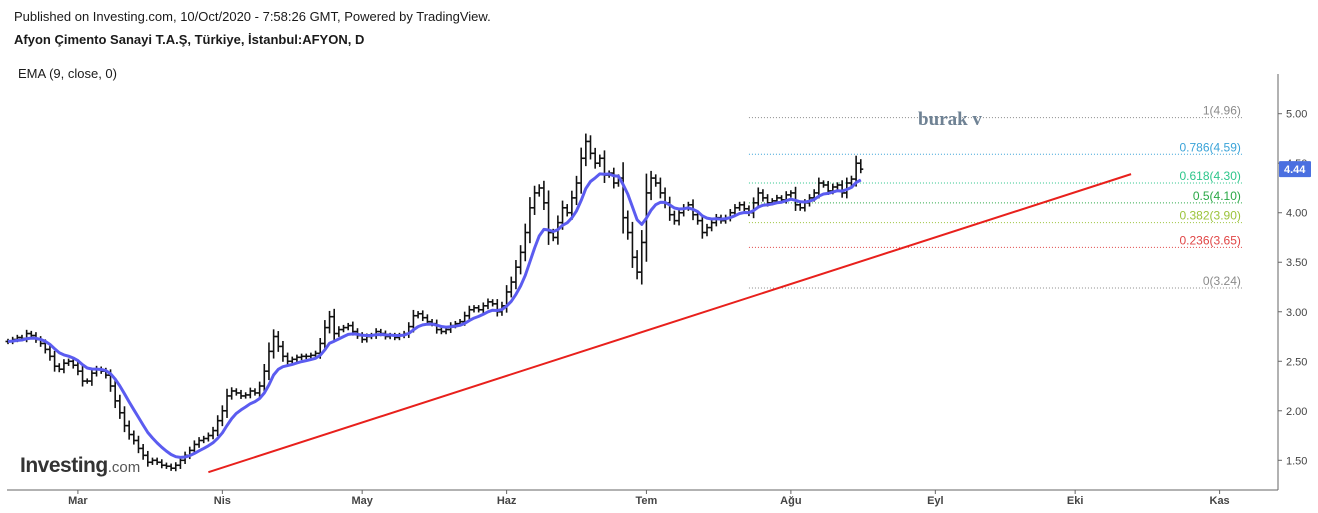  What do you see at coordinates (507, 501) in the screenshot?
I see `x-tick-label: Haz` at bounding box center [507, 501].